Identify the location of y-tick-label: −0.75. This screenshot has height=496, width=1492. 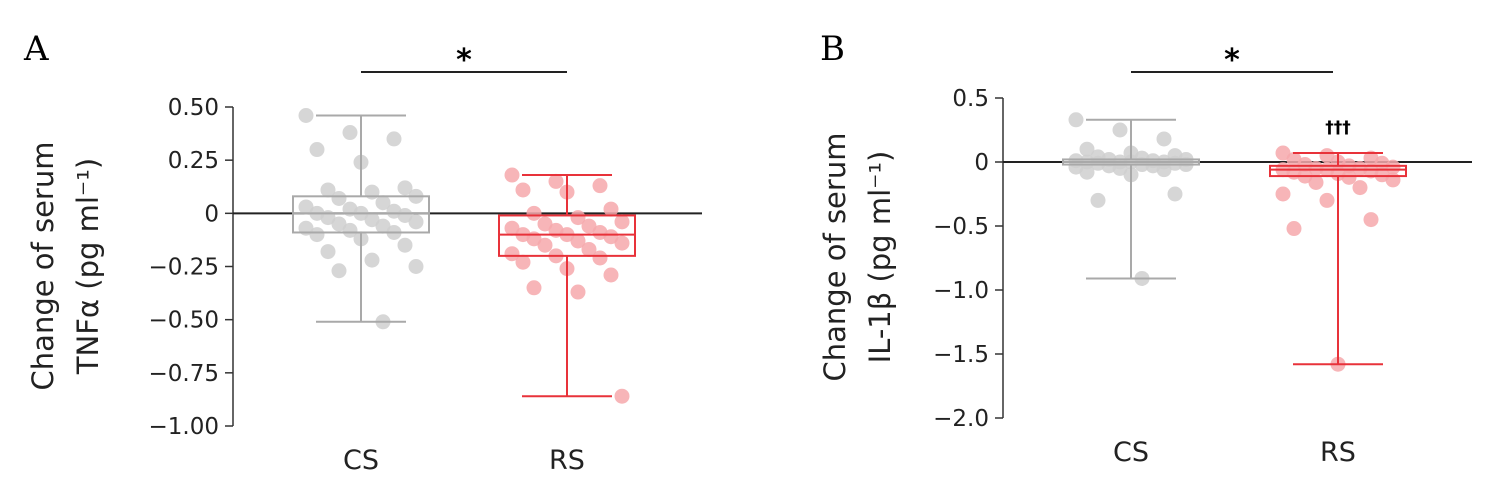
(184, 374).